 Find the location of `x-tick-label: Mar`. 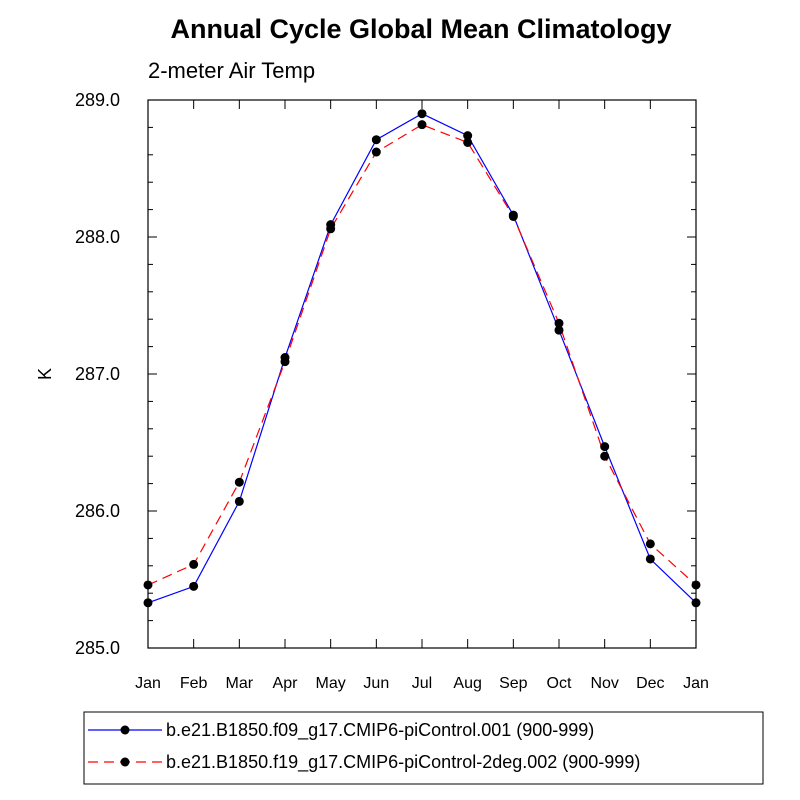

x-tick-label: Mar is located at coordinates (240, 683).